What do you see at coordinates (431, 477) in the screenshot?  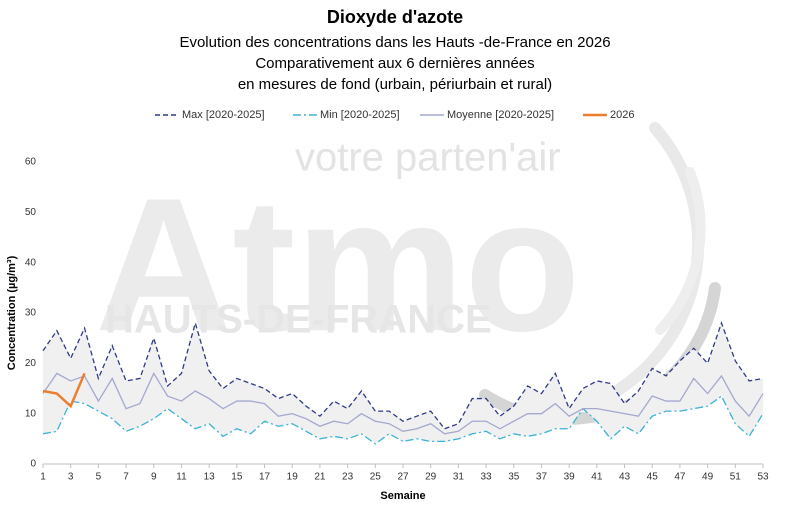 I see `x-tick-label: 29` at bounding box center [431, 477].